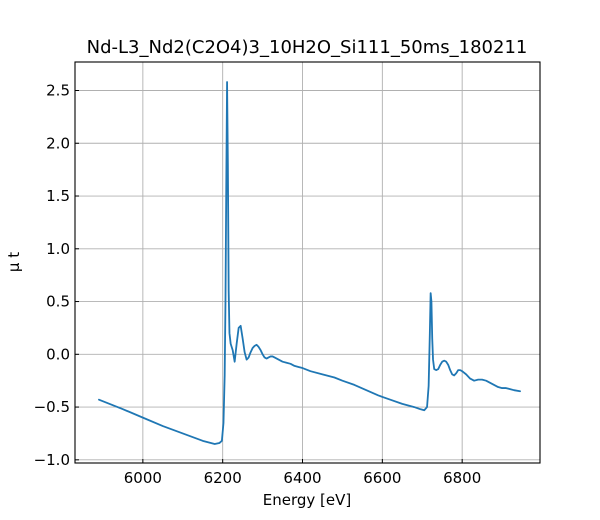  I want to click on y-tick-label: 1.0, so click(58, 249).